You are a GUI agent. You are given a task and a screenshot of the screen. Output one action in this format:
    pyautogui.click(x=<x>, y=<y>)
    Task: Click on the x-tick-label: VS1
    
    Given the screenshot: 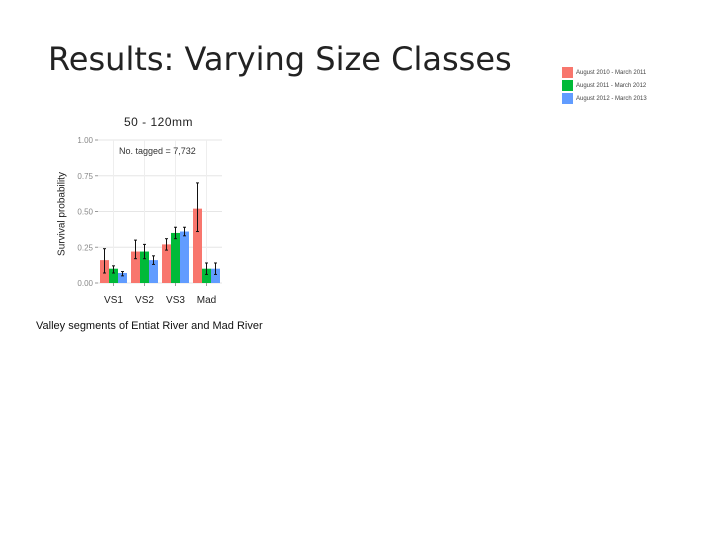 What is the action you would take?
    pyautogui.click(x=113, y=300)
    